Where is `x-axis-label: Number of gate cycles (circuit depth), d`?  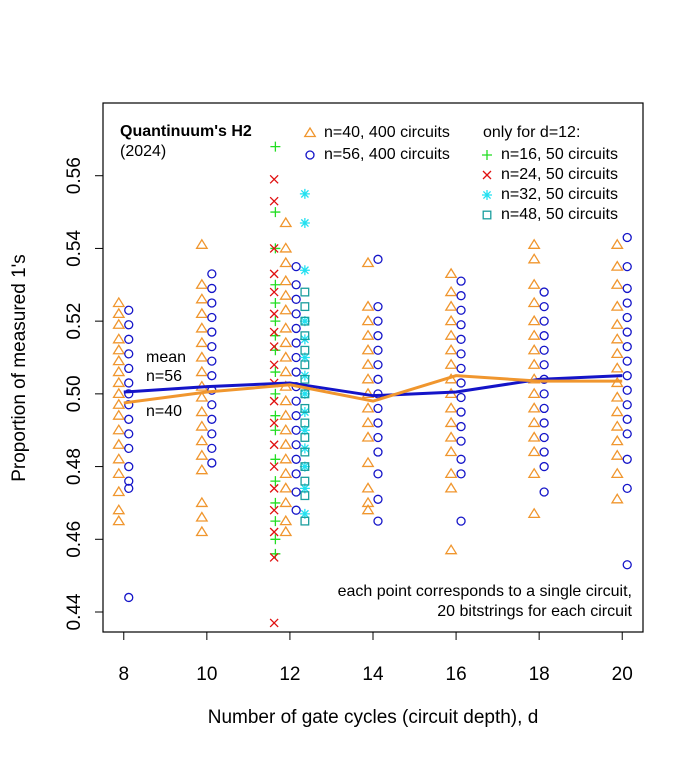 x-axis-label: Number of gate cycles (circuit depth), d is located at coordinates (373, 717).